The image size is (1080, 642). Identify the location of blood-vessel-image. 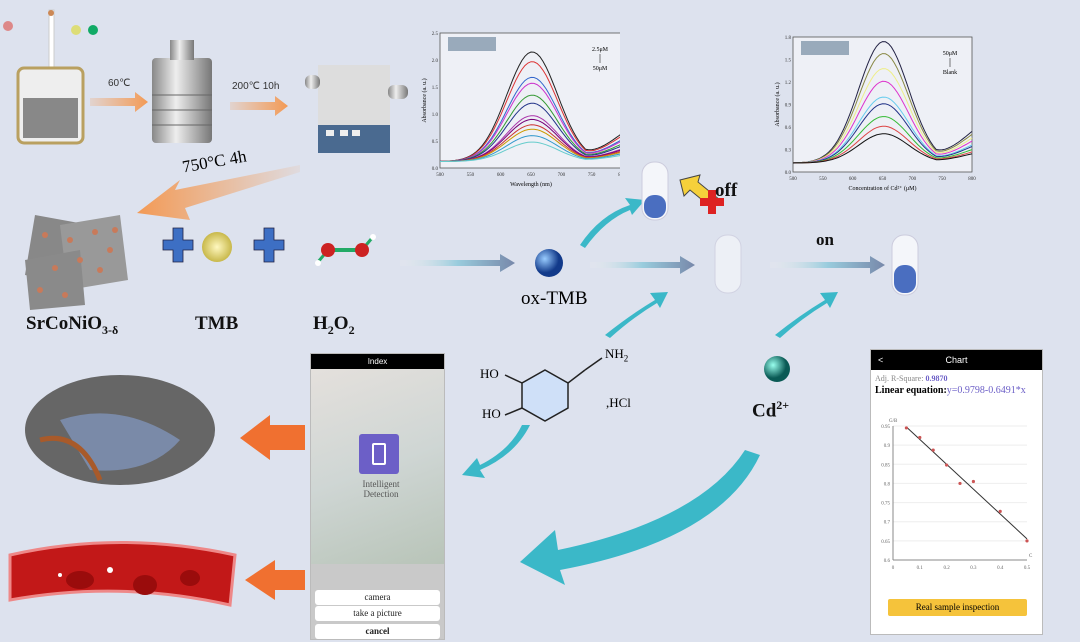
(122, 574).